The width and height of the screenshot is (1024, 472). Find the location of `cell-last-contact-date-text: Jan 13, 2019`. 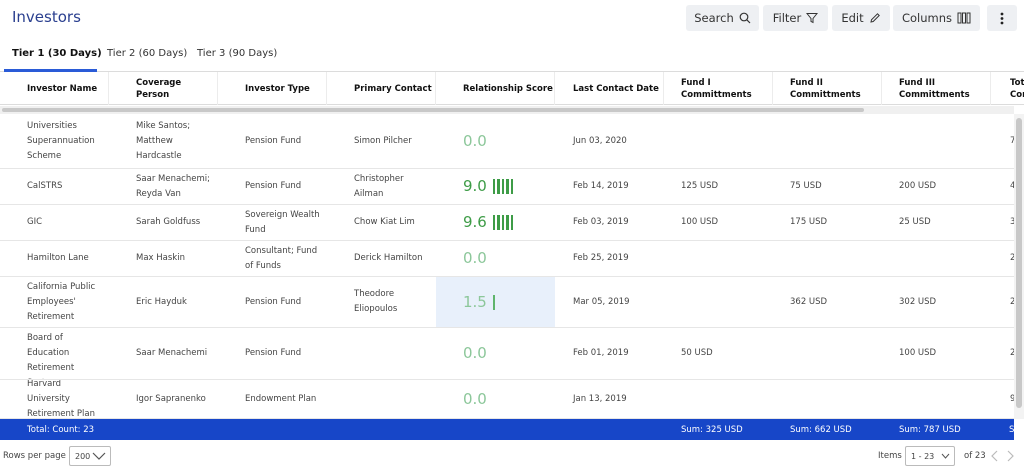

cell-last-contact-date-text: Jan 13, 2019 is located at coordinates (600, 398).